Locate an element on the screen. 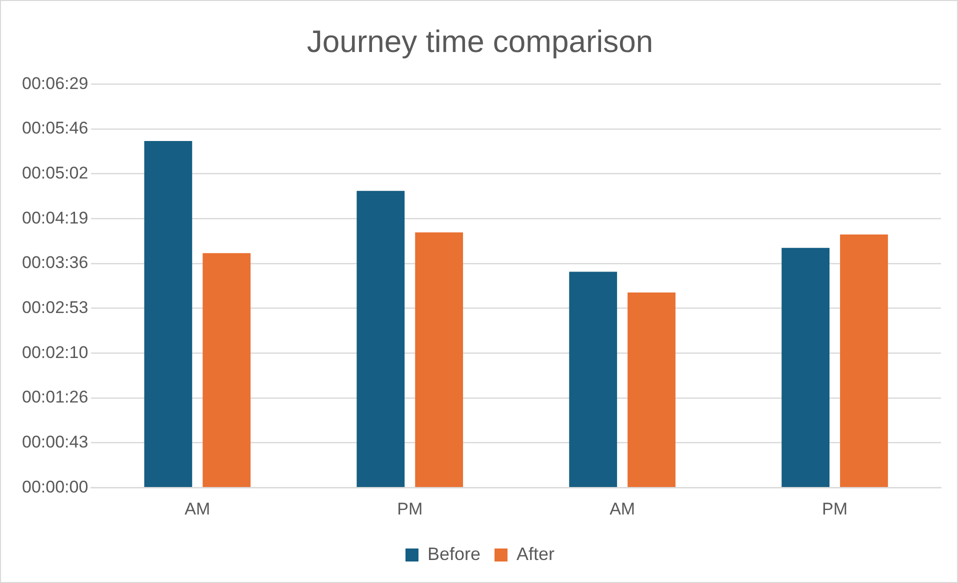 The image size is (958, 583). legend-label: After is located at coordinates (535, 554).